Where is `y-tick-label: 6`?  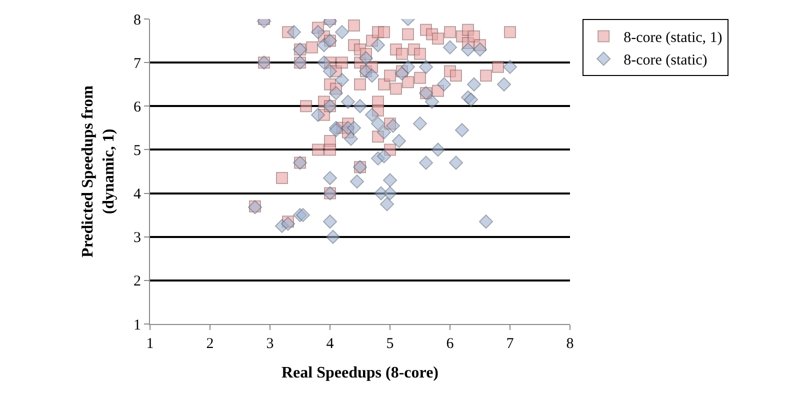 y-tick-label: 6 is located at coordinates (138, 107).